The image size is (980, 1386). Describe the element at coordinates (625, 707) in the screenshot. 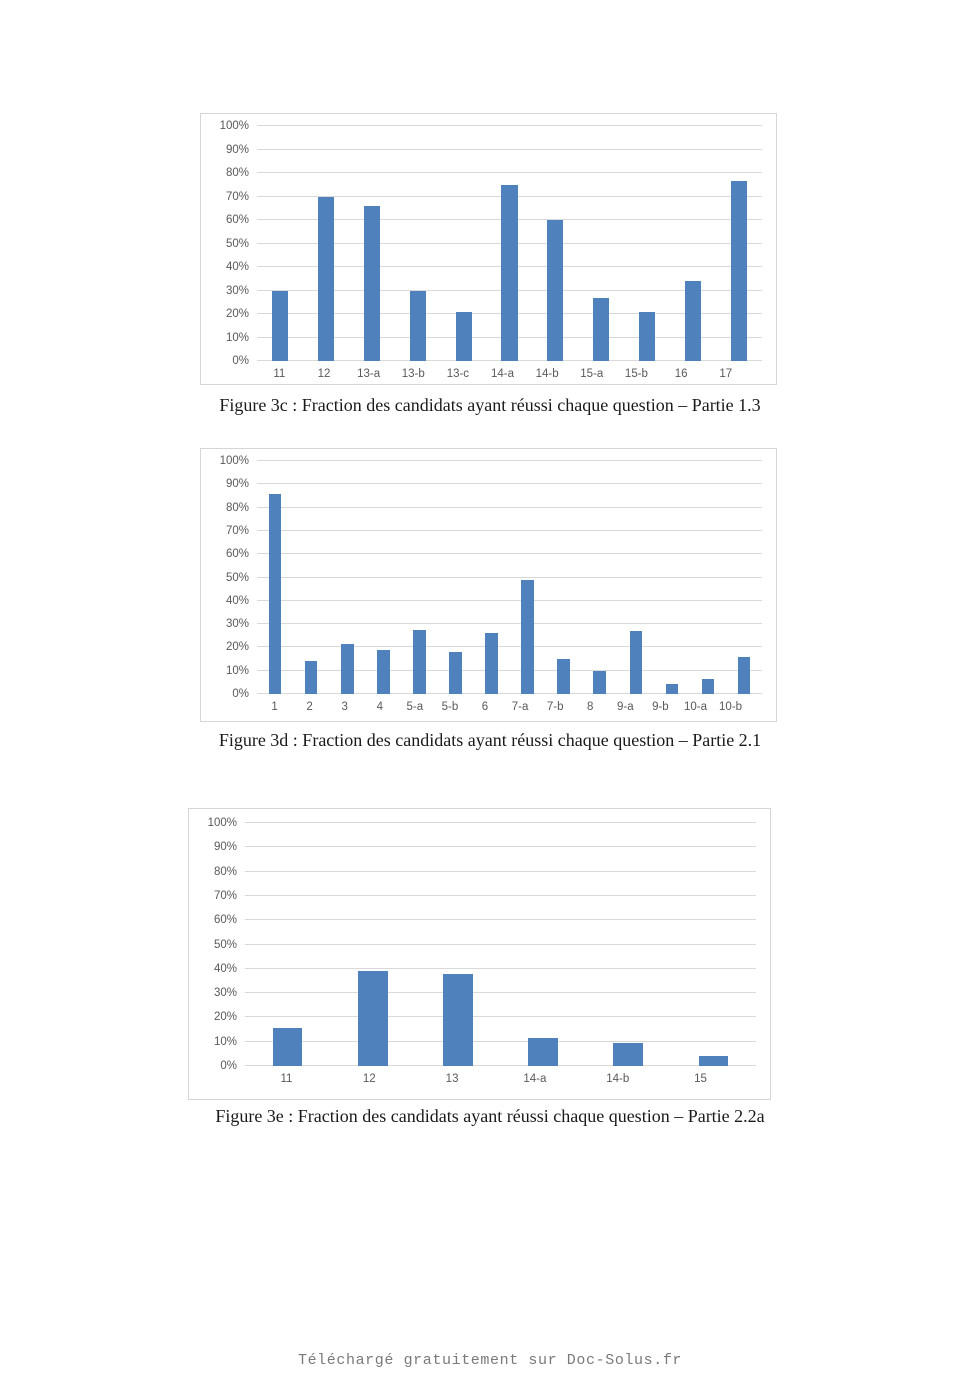

I see `x-axis-tick-label: 9-a` at that location.